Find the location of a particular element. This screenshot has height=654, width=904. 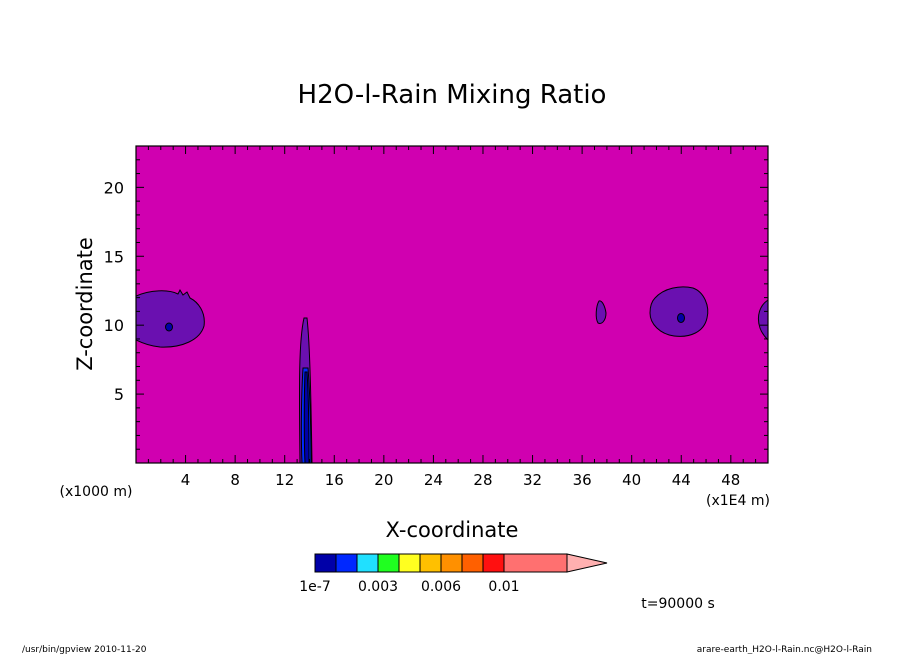

rain-shaft-inner is located at coordinates (306, 417).